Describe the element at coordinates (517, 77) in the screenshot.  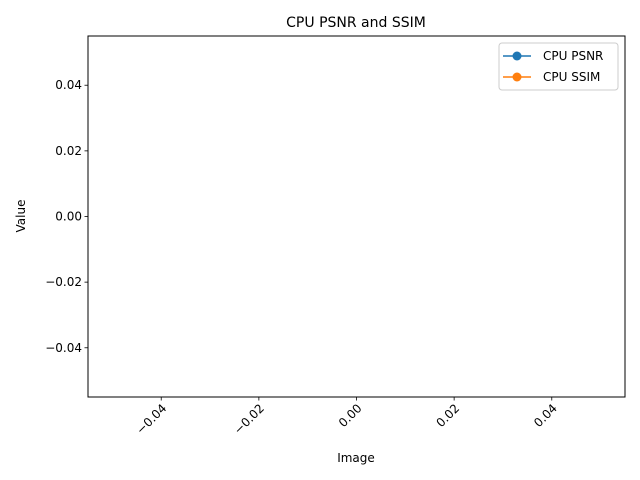
I see `legend-marker-cpu-ssim` at that location.